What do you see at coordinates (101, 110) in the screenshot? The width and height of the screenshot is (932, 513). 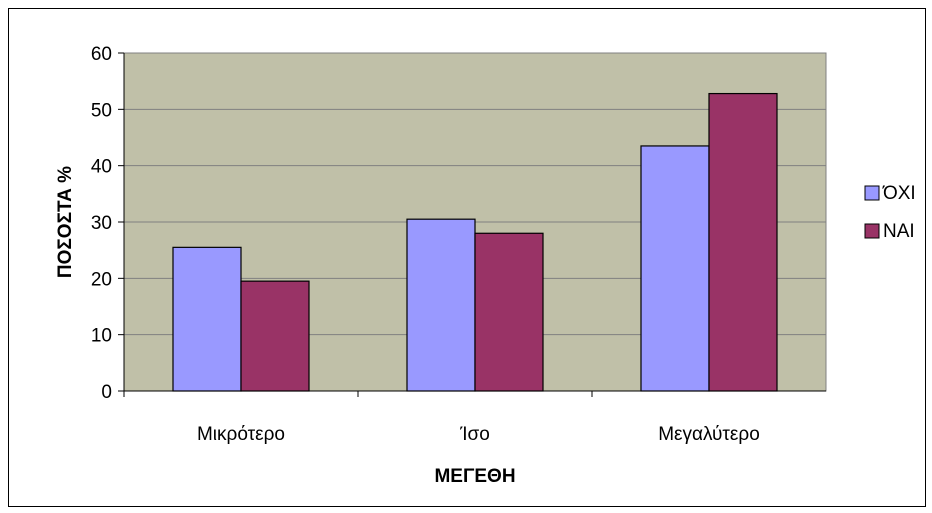 I see `y-tick-label: 50` at bounding box center [101, 110].